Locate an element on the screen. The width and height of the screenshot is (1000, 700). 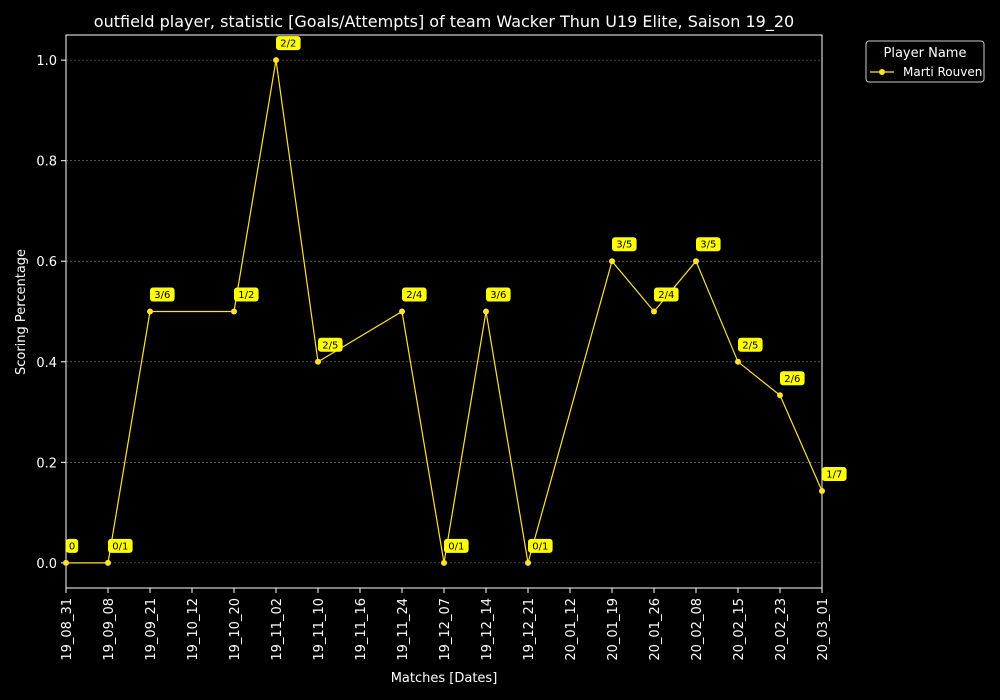
x-axis-label: Matches [Dates] is located at coordinates (444, 678).